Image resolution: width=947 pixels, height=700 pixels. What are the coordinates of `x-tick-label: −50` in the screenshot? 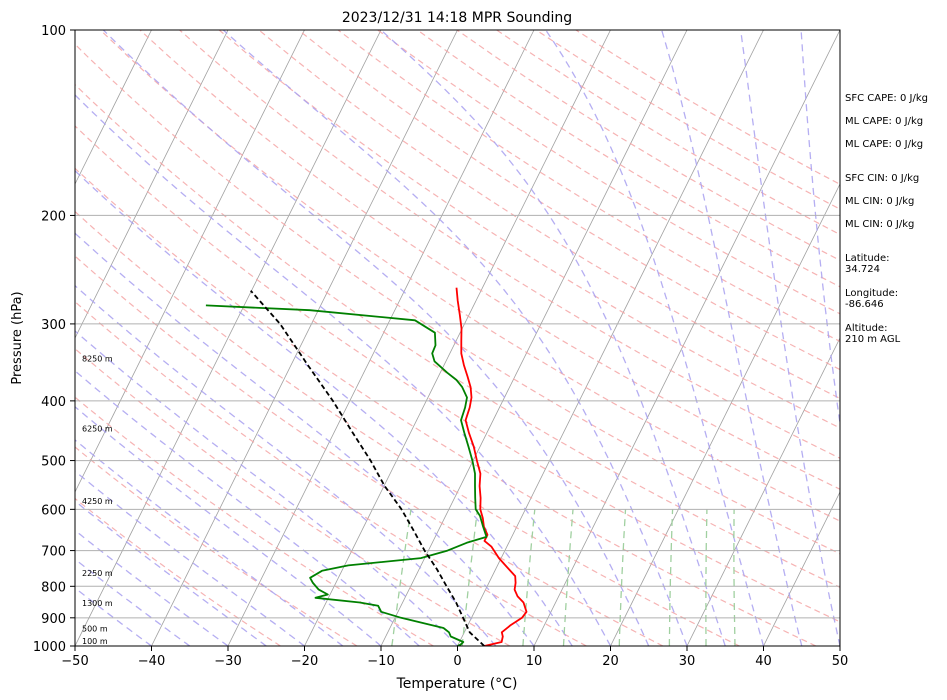 It's located at (74, 661).